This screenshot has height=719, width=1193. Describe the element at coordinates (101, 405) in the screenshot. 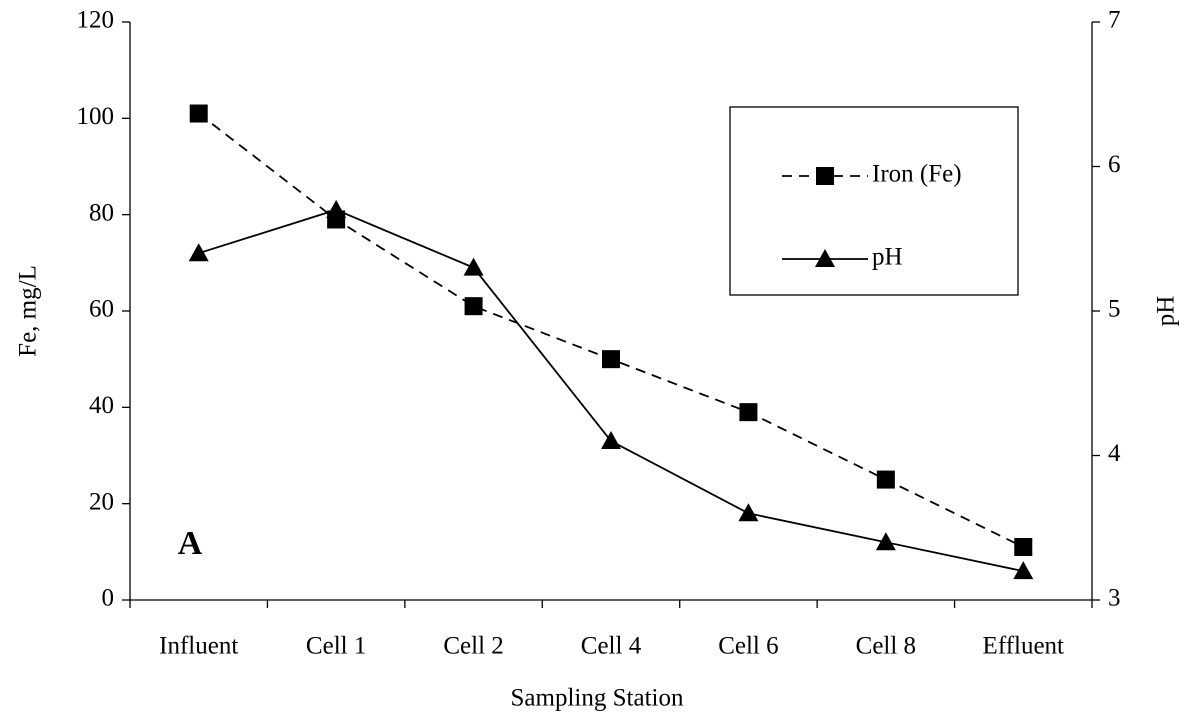

I see `y-tick-label: 40` at that location.